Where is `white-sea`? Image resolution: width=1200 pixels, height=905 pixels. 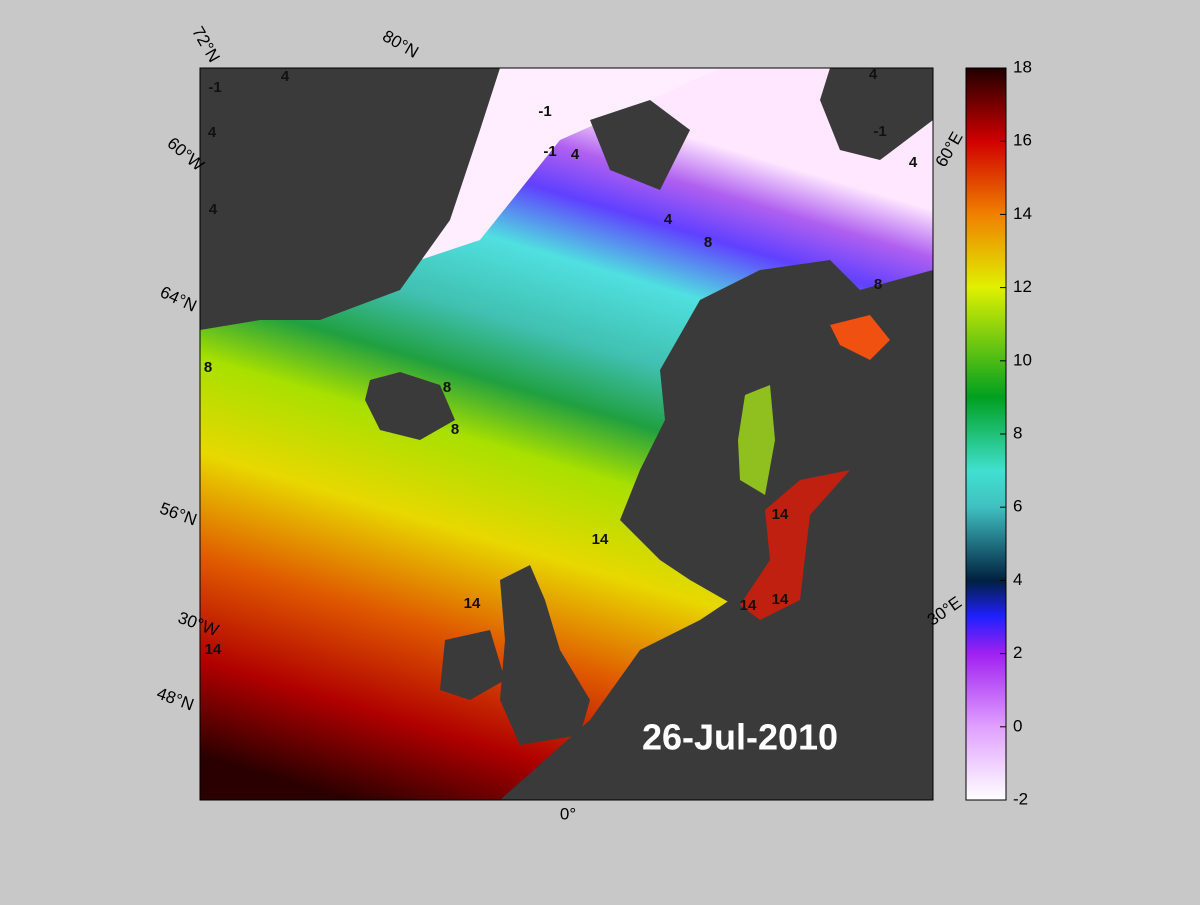 white-sea is located at coordinates (860, 337).